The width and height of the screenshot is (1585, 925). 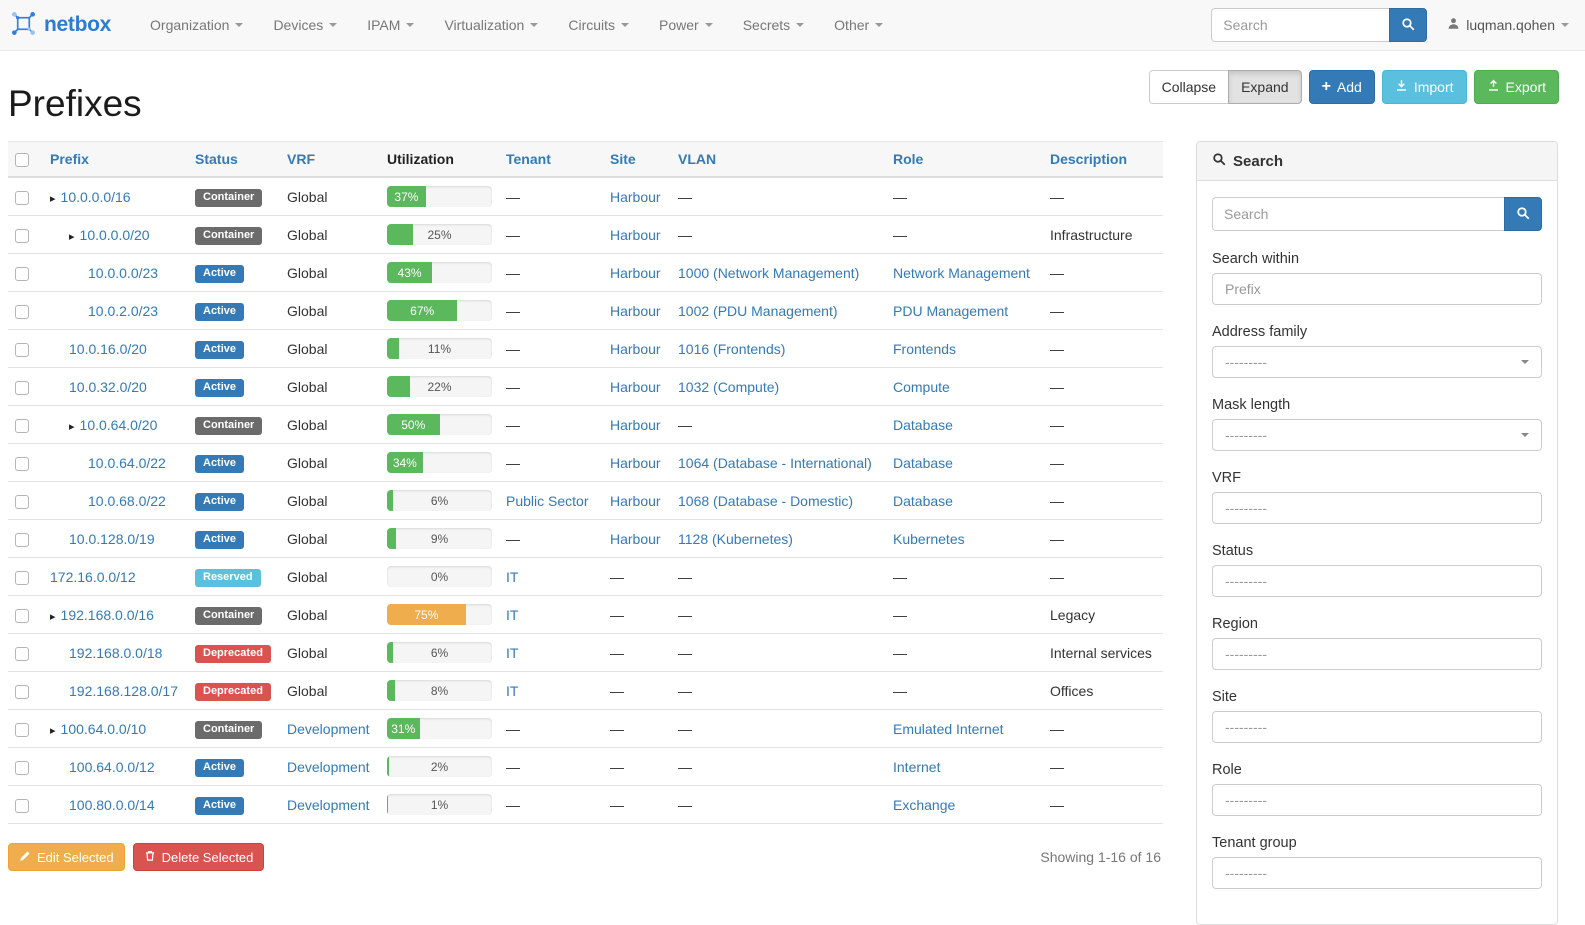 I want to click on collapse-button: Collapse, so click(x=1189, y=87).